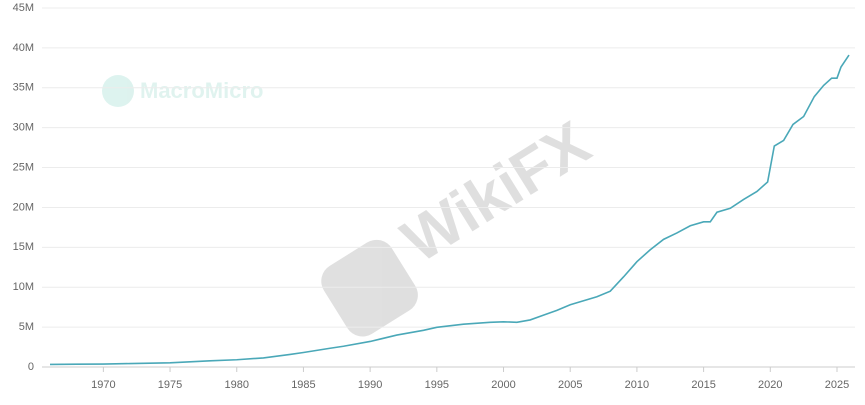 The width and height of the screenshot is (865, 405). Describe the element at coordinates (23, 48) in the screenshot. I see `y-tick-label: 40M` at that location.